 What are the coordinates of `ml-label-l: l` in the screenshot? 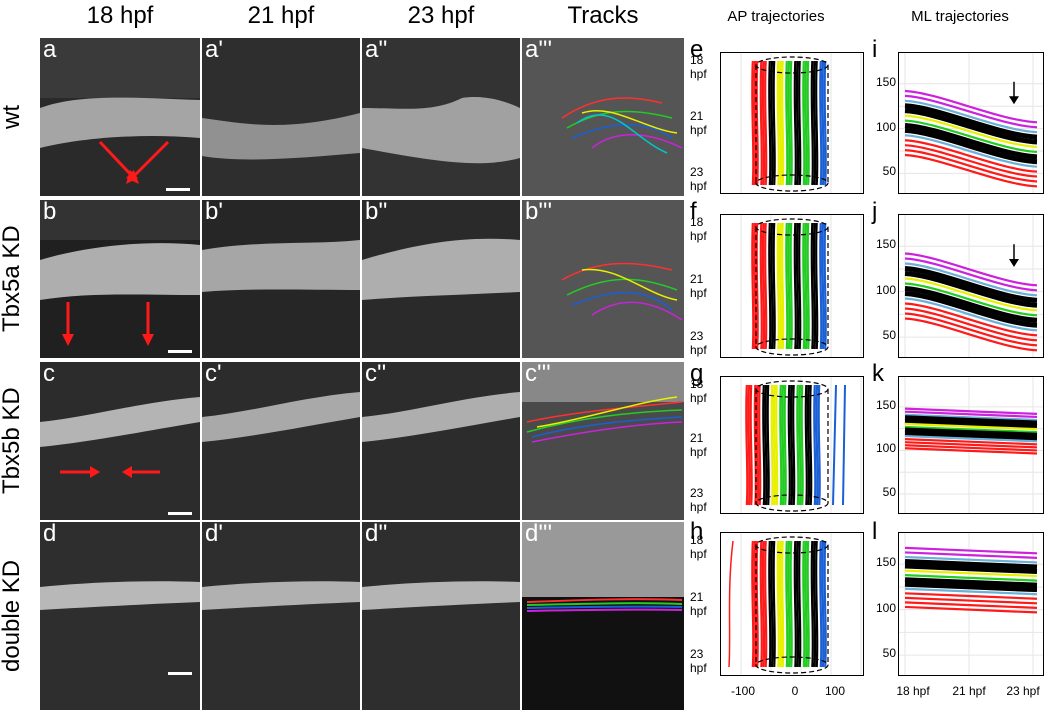 It's located at (875, 531).